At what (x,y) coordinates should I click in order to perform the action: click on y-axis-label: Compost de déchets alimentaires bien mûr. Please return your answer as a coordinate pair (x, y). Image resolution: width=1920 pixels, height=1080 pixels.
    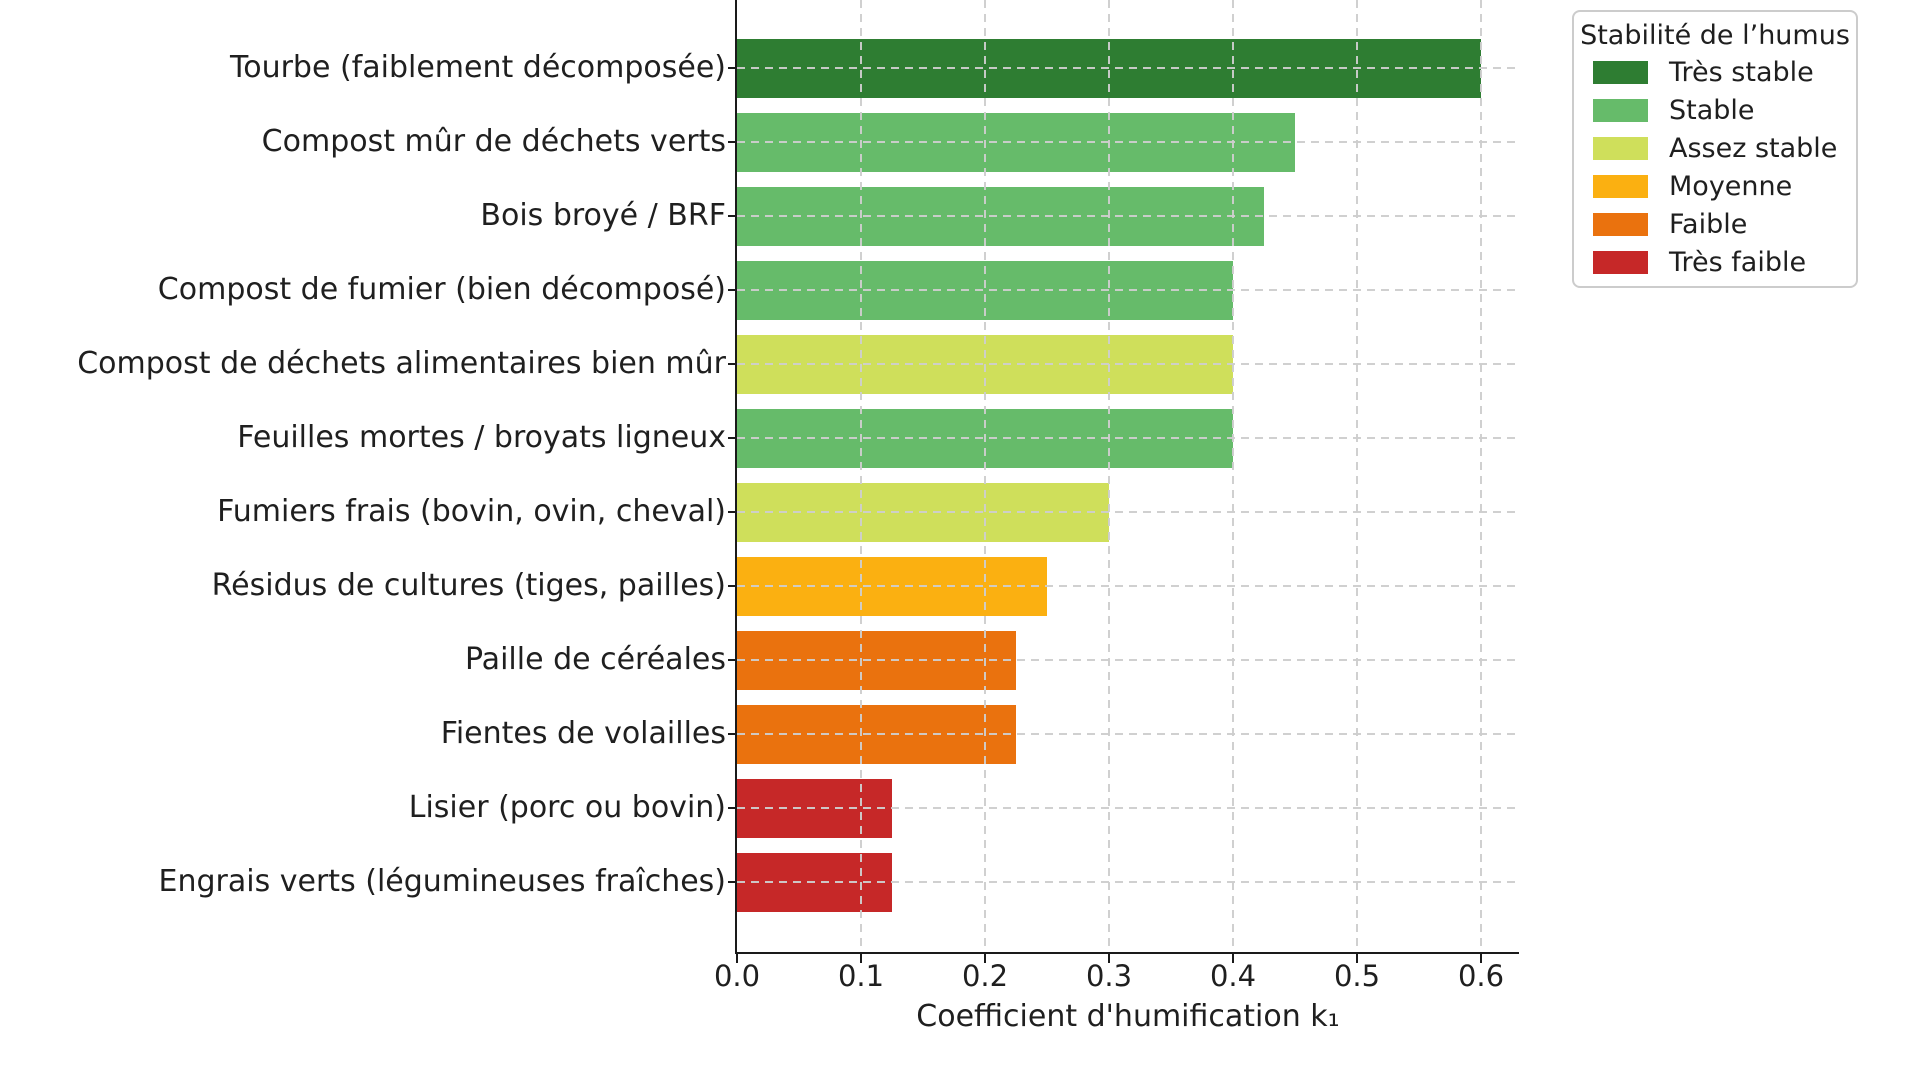
    Looking at the image, I should click on (401, 363).